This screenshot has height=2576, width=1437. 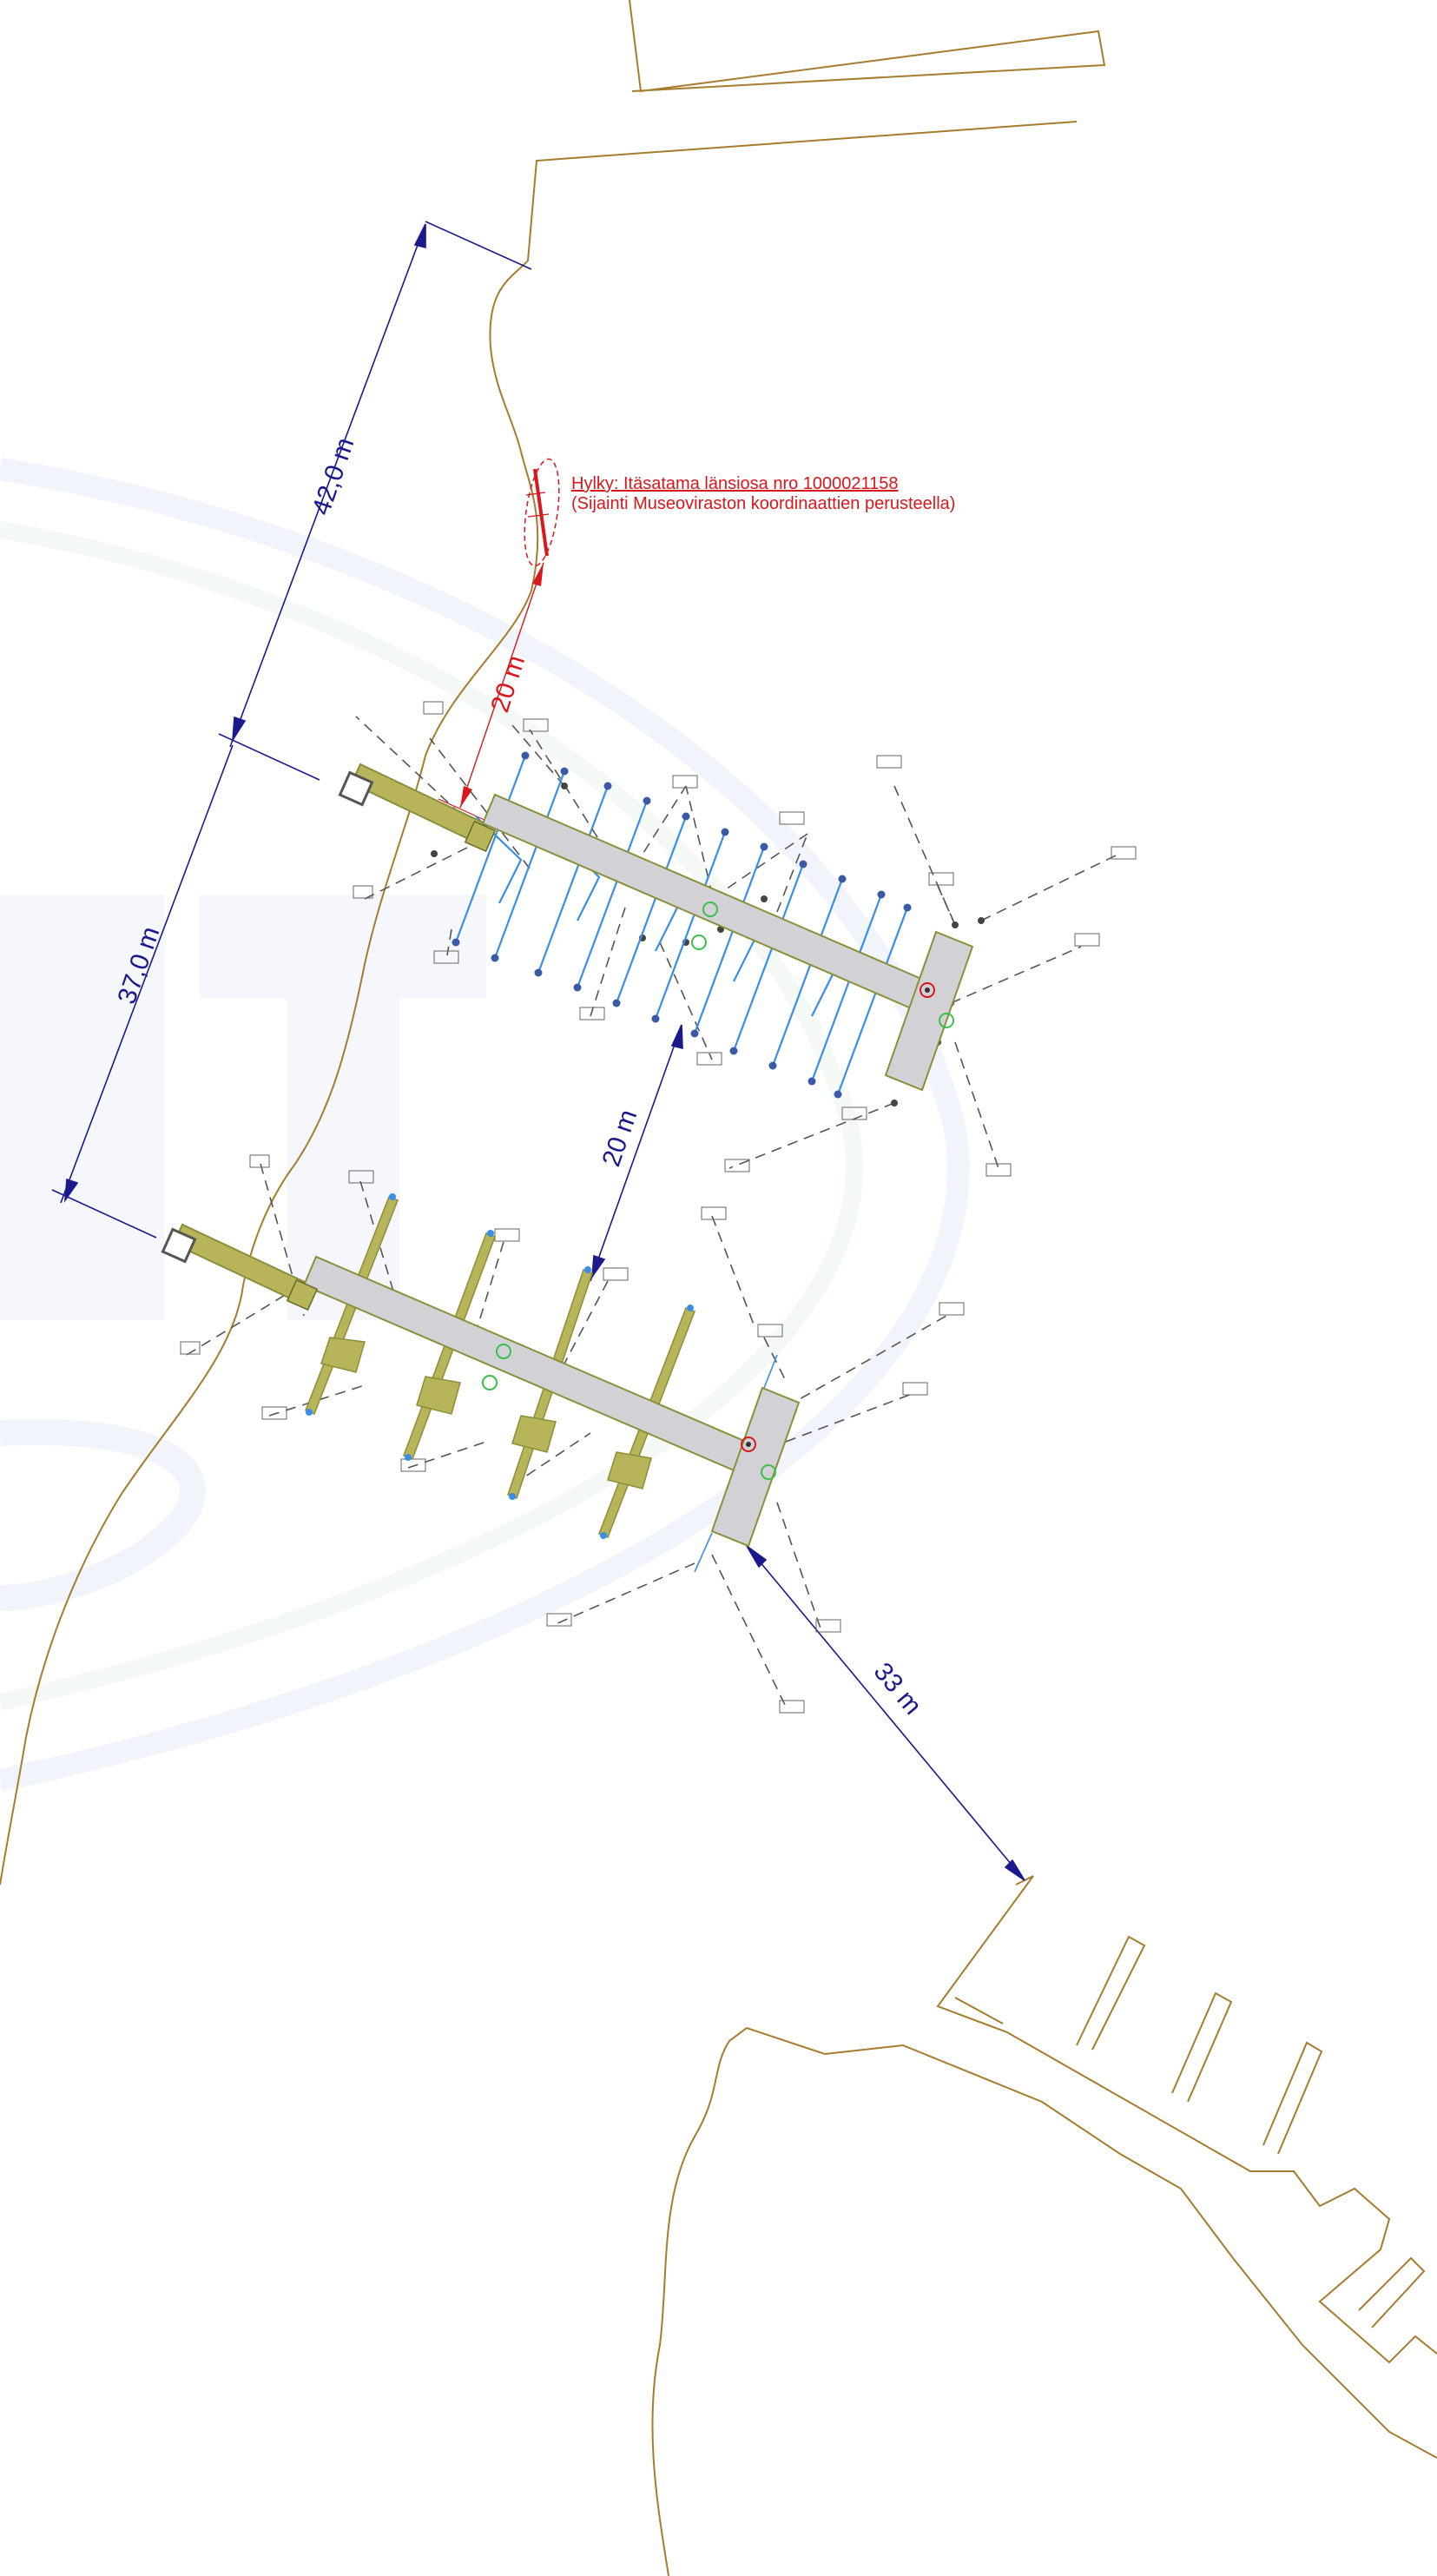 I want to click on lower-pier-t-head-posts, so click(x=736, y=1463).